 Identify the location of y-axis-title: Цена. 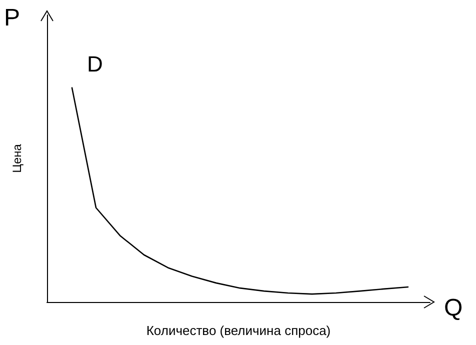
(17, 158).